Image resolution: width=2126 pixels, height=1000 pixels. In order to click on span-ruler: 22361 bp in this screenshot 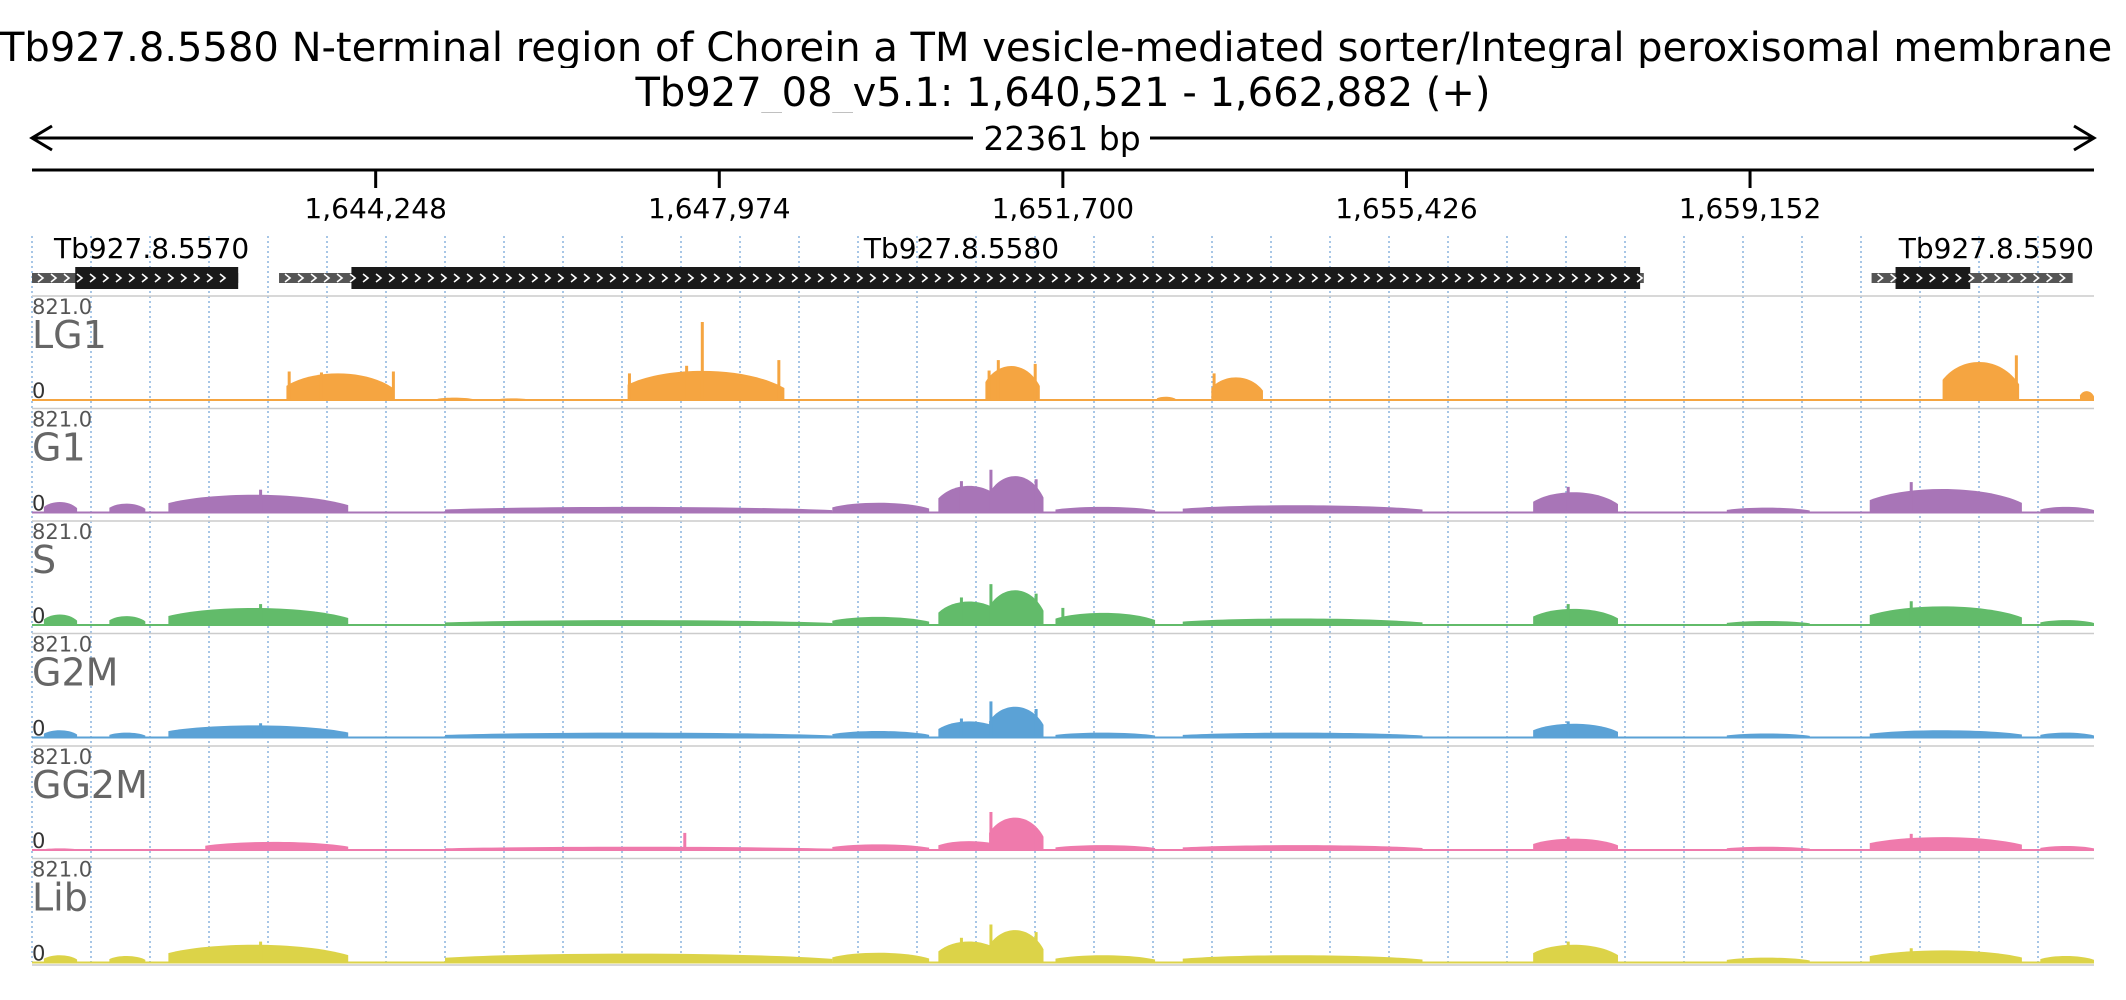, I will do `click(1063, 138)`.